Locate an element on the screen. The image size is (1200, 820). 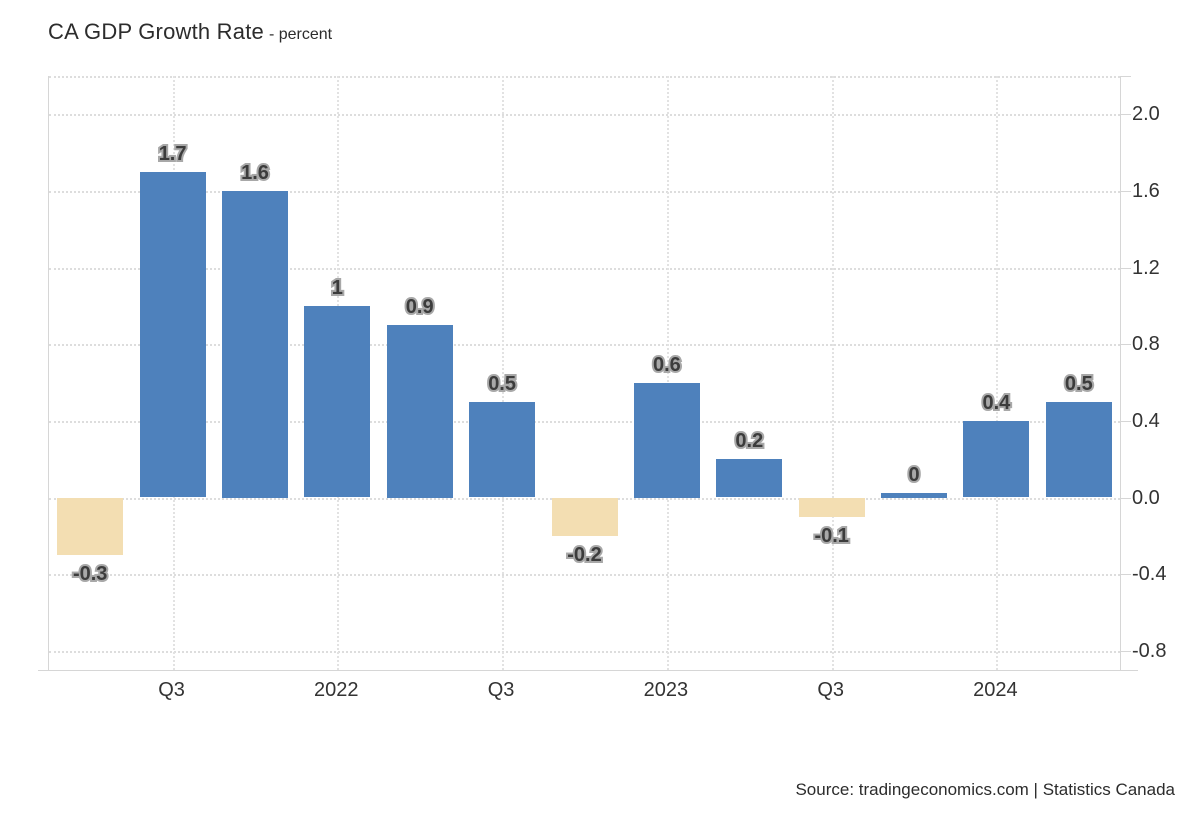
bar-value-label-outline: 0.9 is located at coordinates (420, 307).